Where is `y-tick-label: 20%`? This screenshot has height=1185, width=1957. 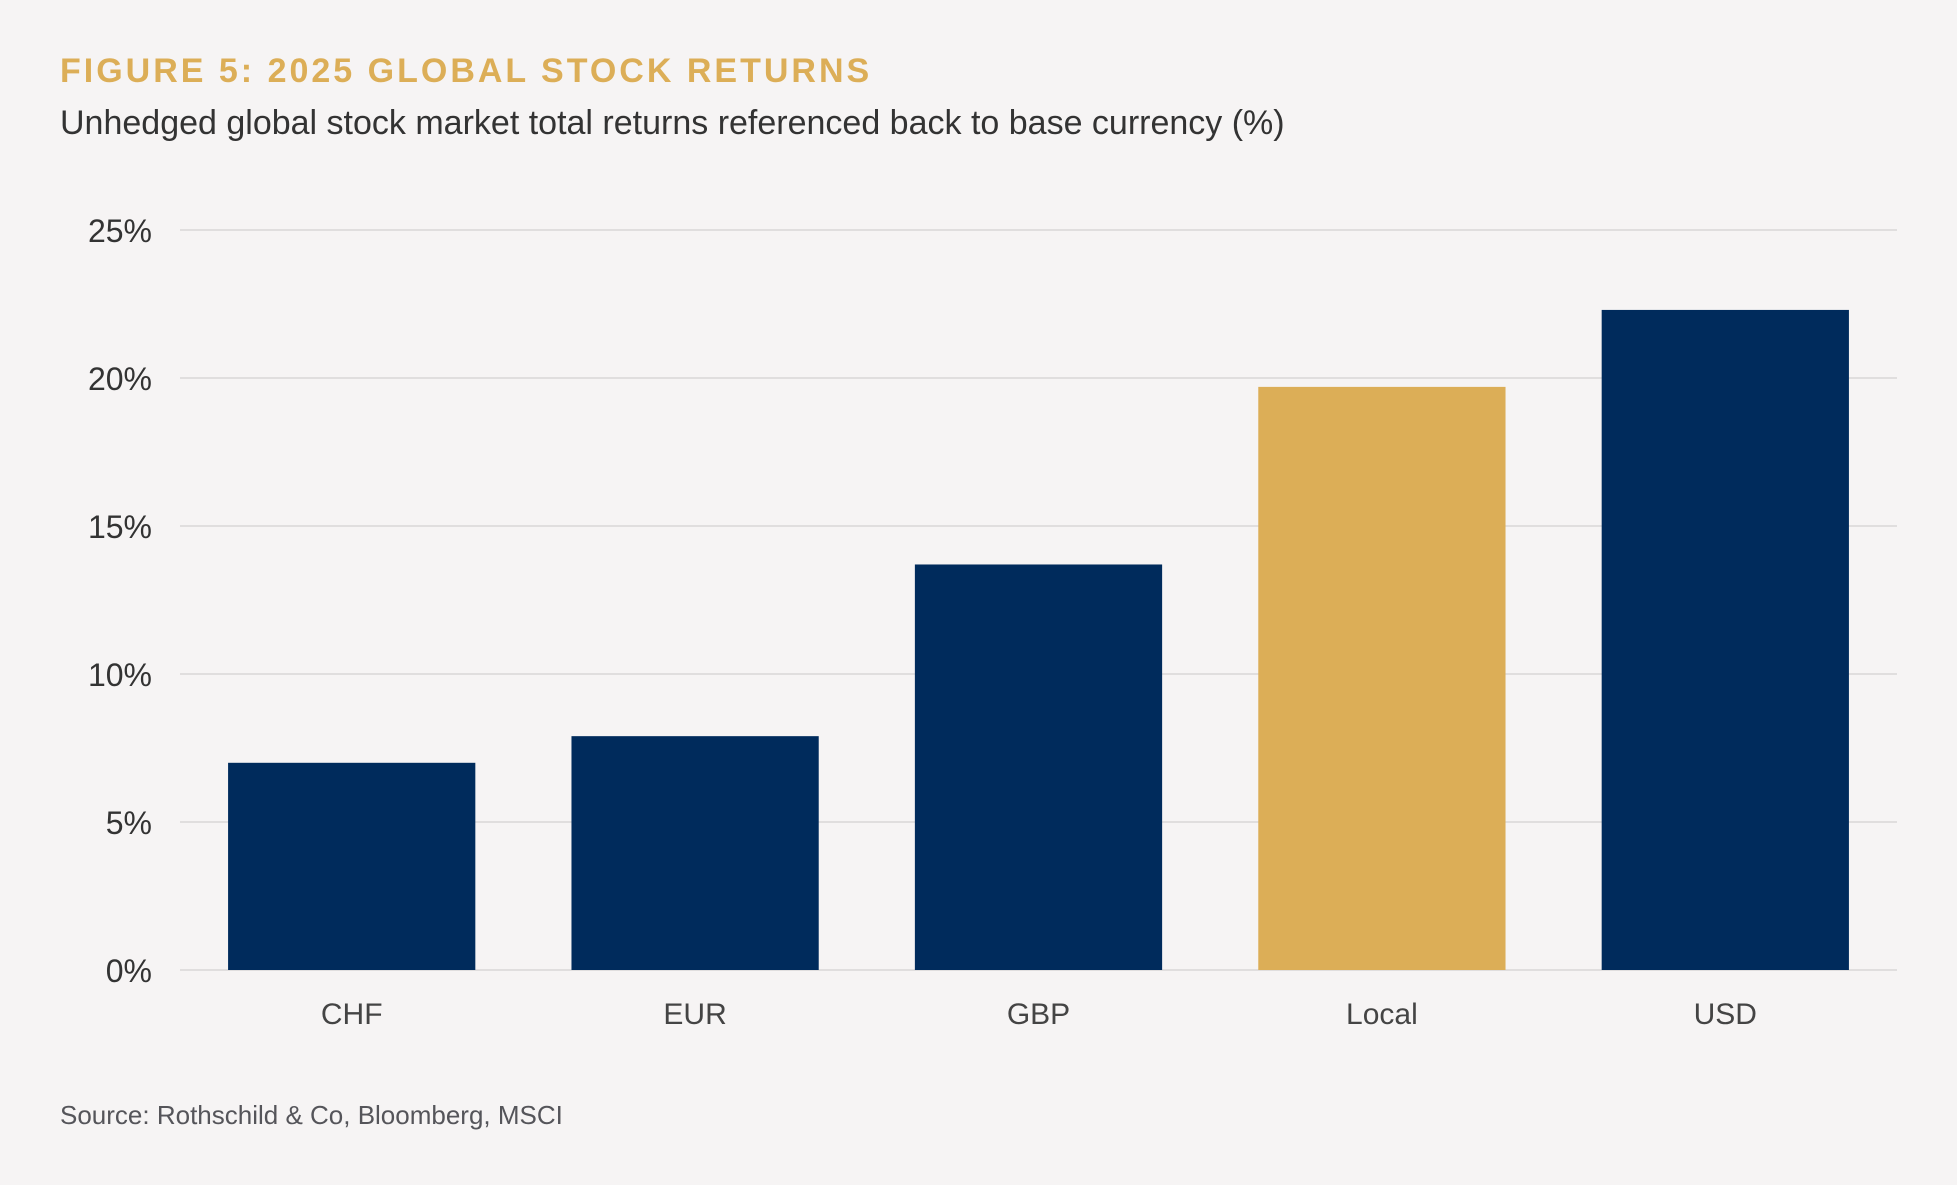 y-tick-label: 20% is located at coordinates (120, 379).